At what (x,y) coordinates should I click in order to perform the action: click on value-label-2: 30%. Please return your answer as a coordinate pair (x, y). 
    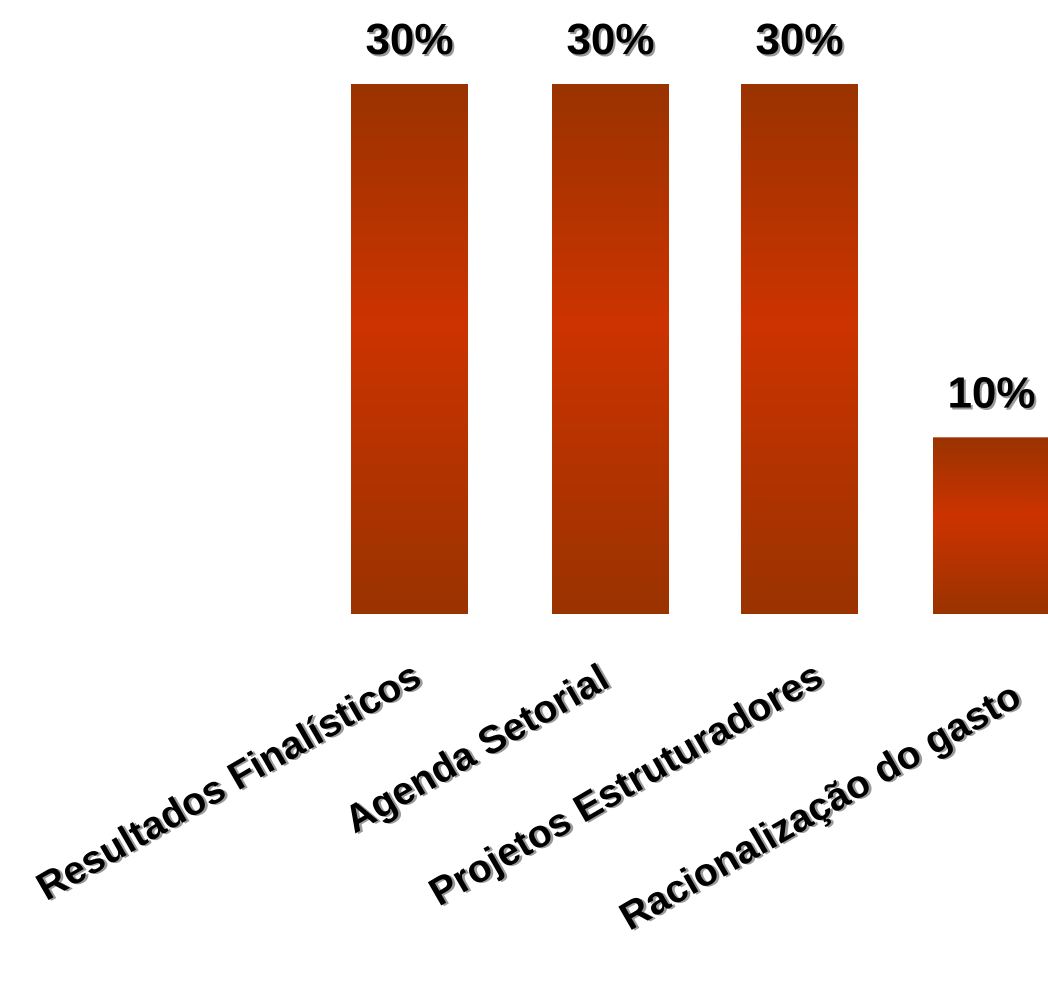
    Looking at the image, I should click on (610, 39).